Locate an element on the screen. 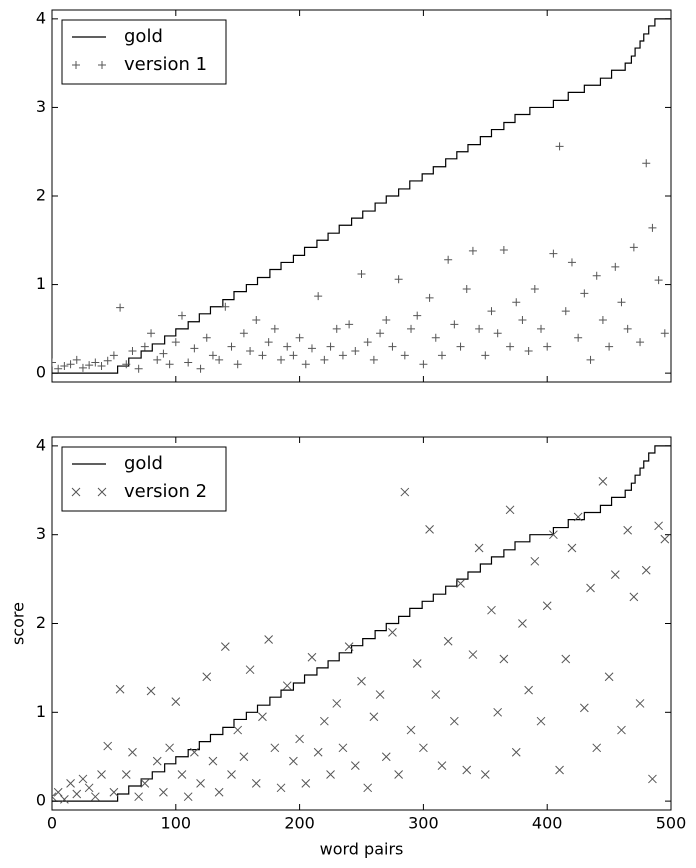  x-tick-label: 500 is located at coordinates (671, 823).